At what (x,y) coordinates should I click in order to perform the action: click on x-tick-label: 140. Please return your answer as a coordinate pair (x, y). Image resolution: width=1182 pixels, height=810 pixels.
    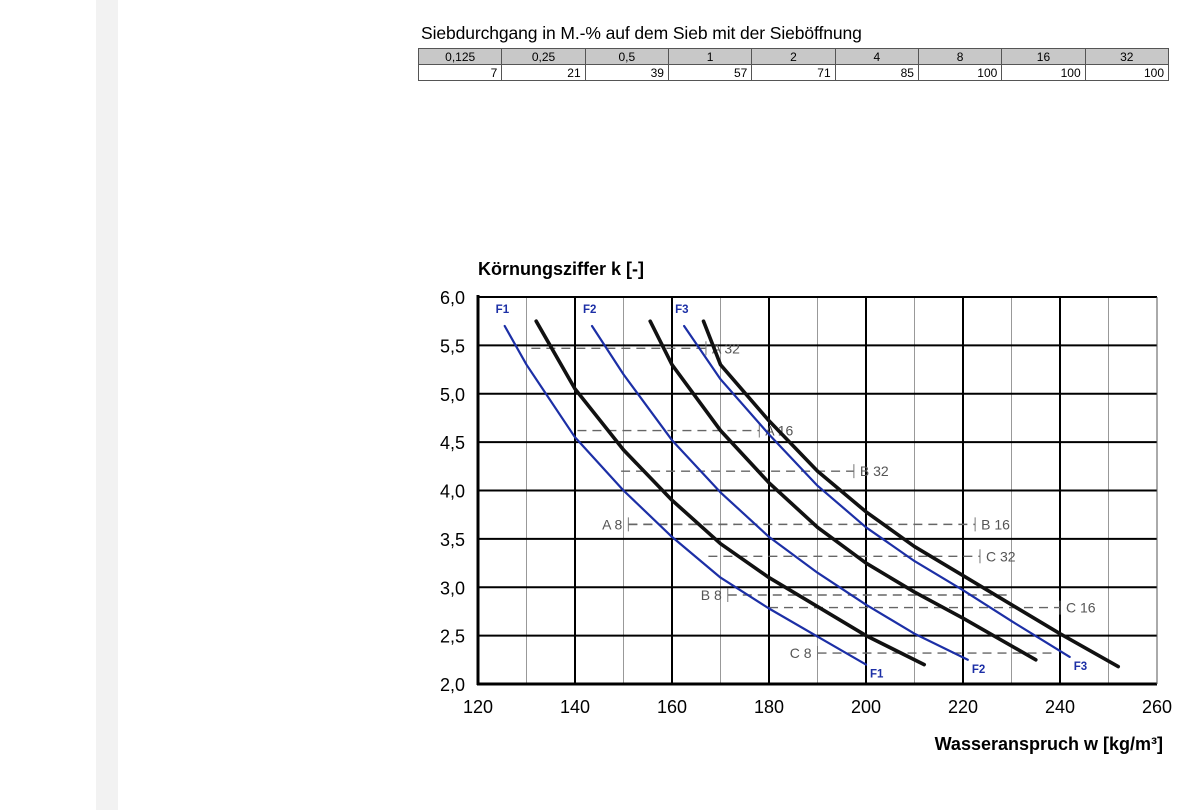
    Looking at the image, I should click on (575, 707).